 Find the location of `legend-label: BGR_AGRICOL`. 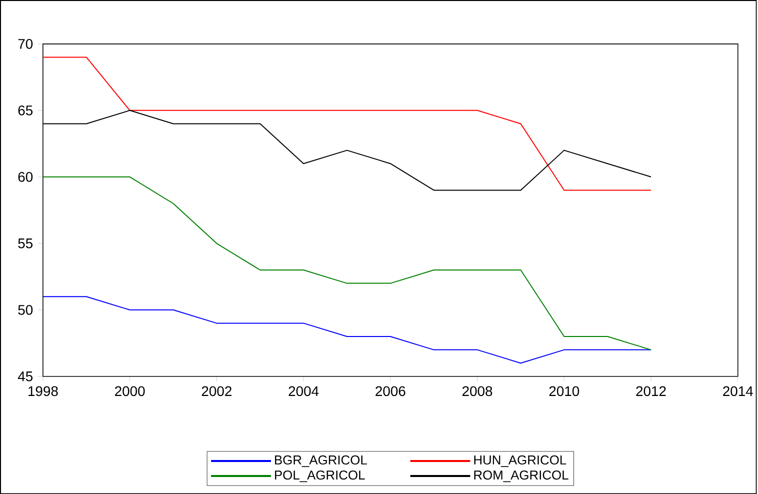

legend-label: BGR_AGRICOL is located at coordinates (321, 461).